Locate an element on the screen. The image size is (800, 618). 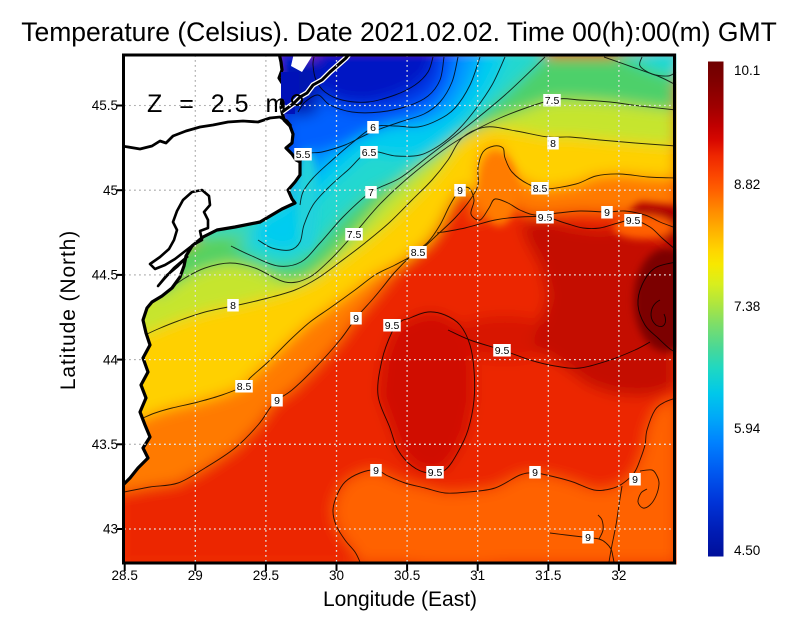
svg-text: 43 is located at coordinates (110, 529).